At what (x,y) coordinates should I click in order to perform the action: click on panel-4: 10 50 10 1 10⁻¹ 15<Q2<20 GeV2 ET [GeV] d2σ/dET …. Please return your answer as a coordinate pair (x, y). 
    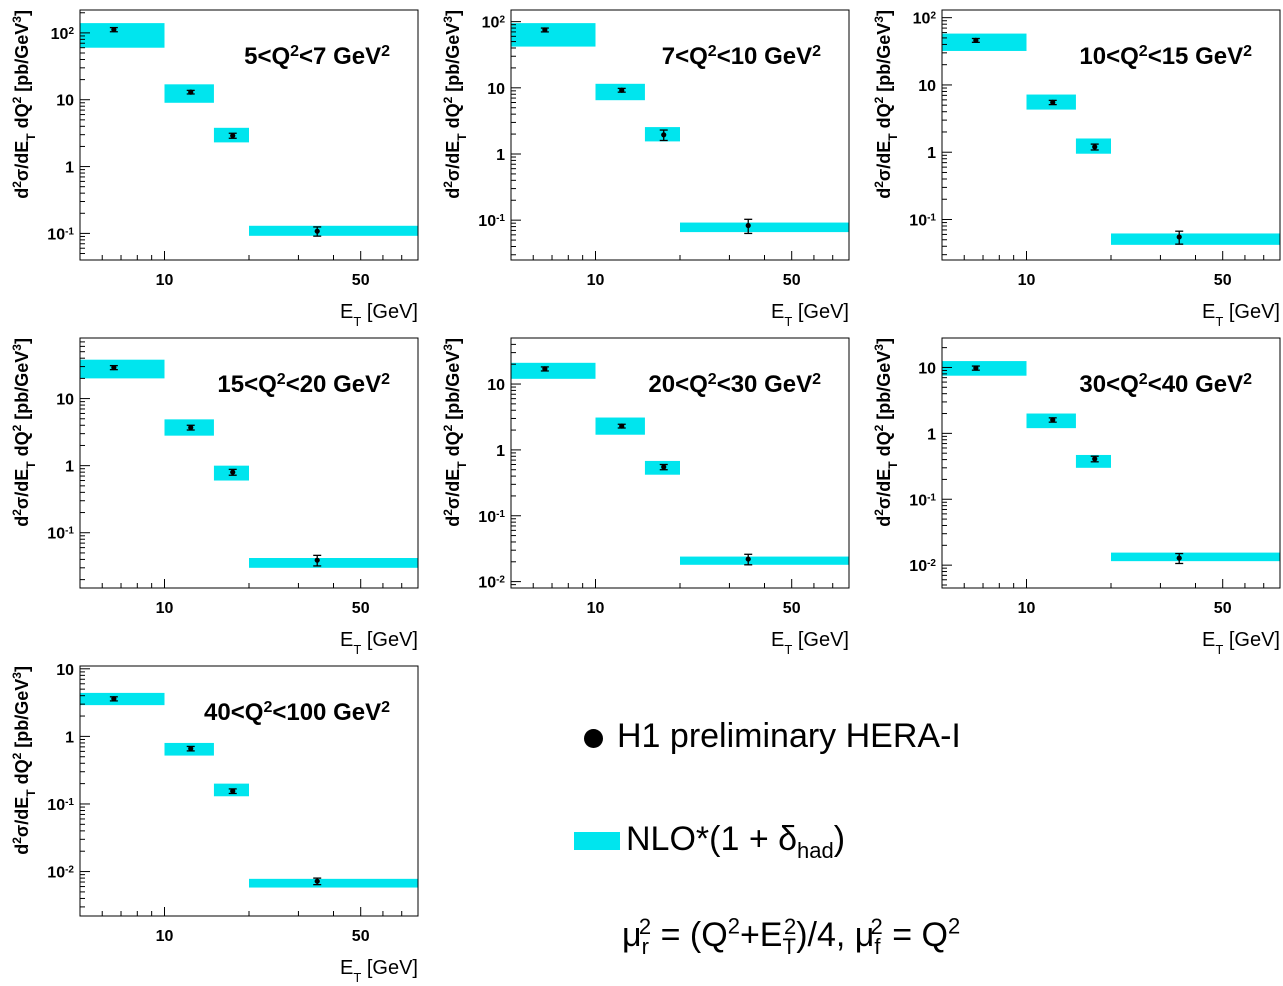
    Looking at the image, I should click on (214, 497).